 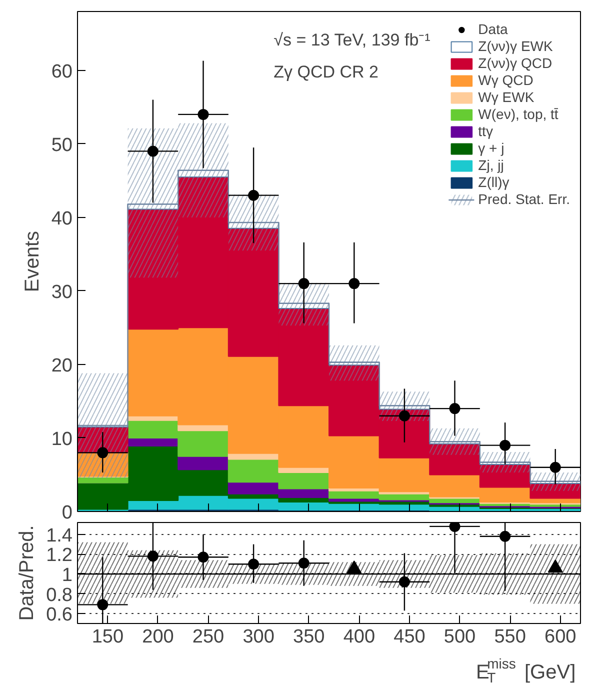 What do you see at coordinates (491, 148) in the screenshot?
I see `legend-label: γ + j` at bounding box center [491, 148].